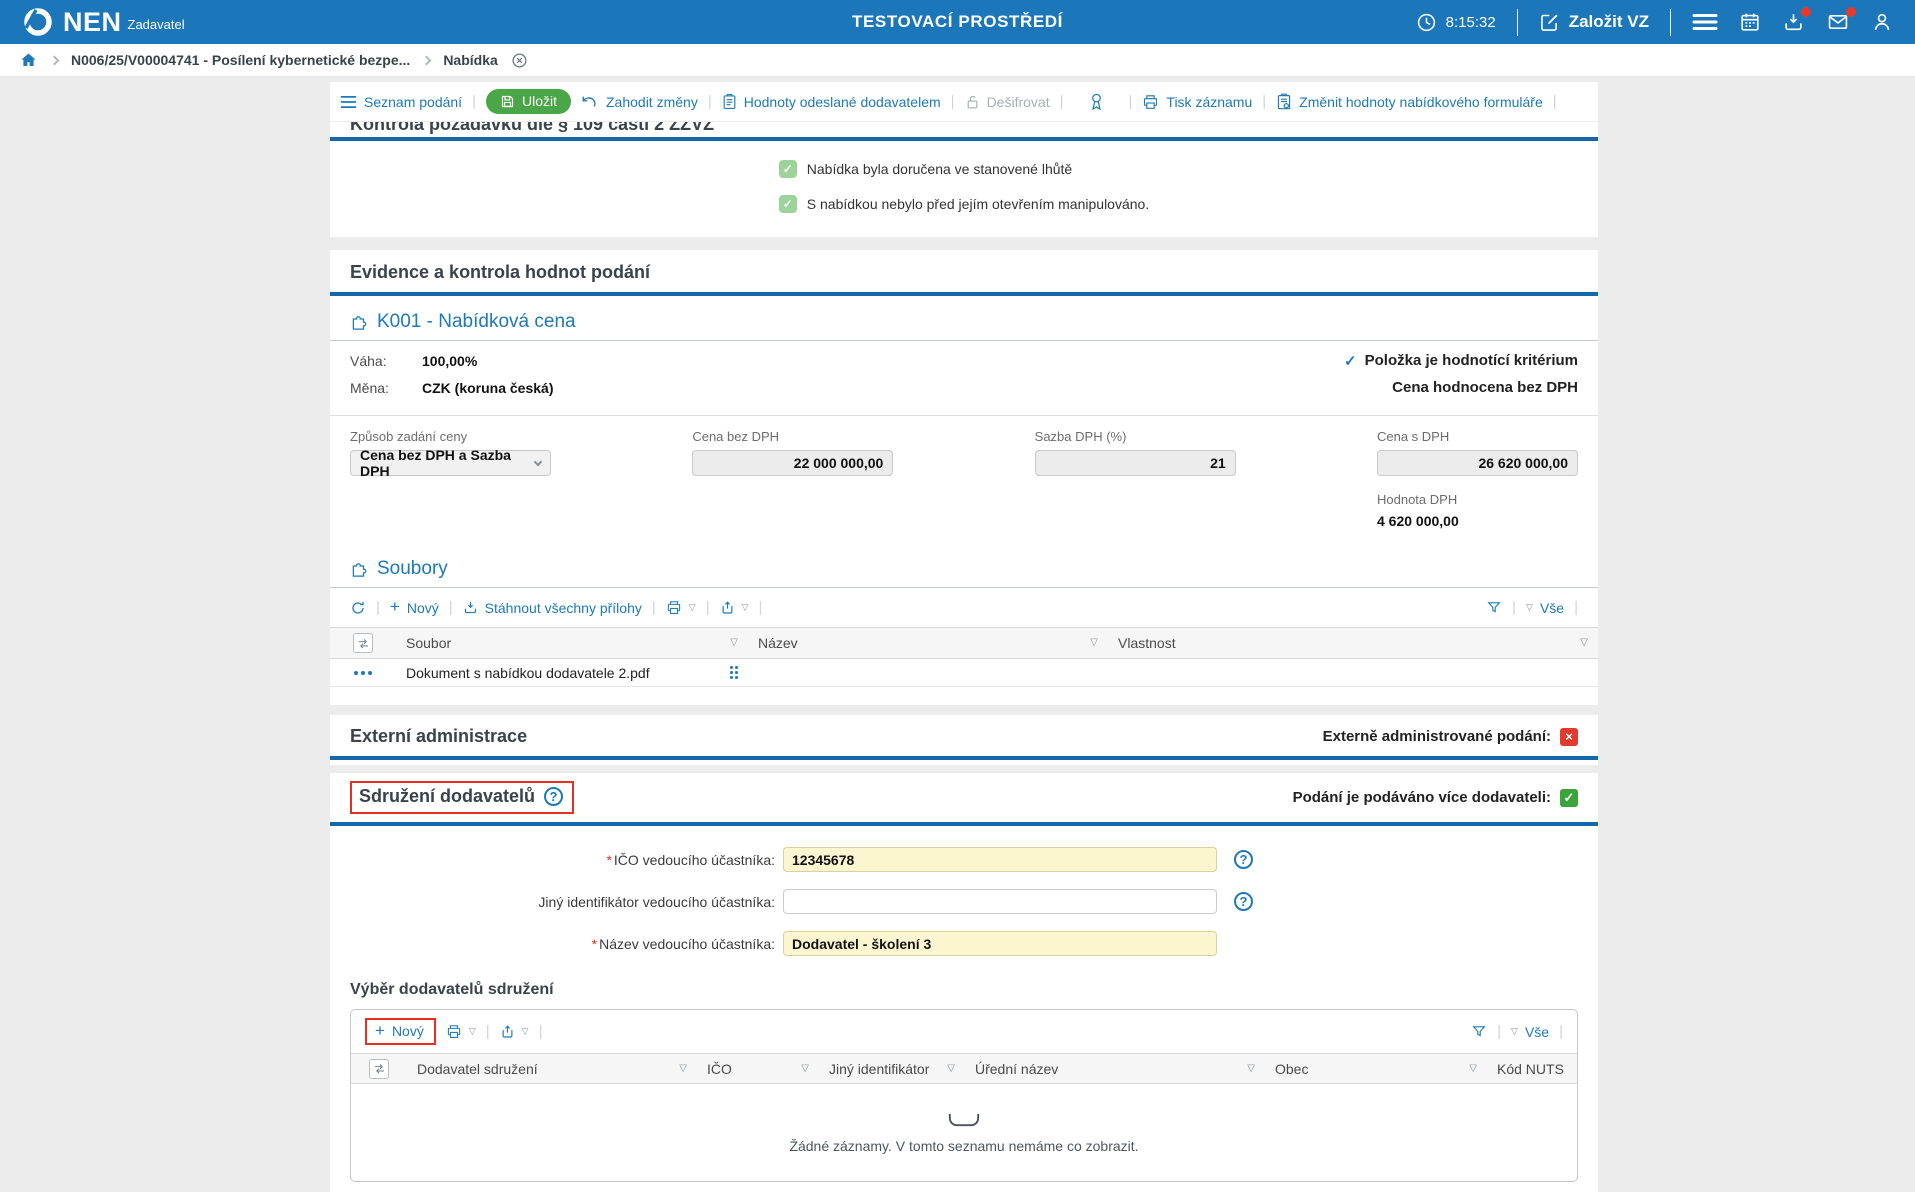 The width and height of the screenshot is (1915, 1192). Describe the element at coordinates (892, 1068) in the screenshot. I see `col-jiny-identifikator: Jiný identifikátor ▽` at that location.